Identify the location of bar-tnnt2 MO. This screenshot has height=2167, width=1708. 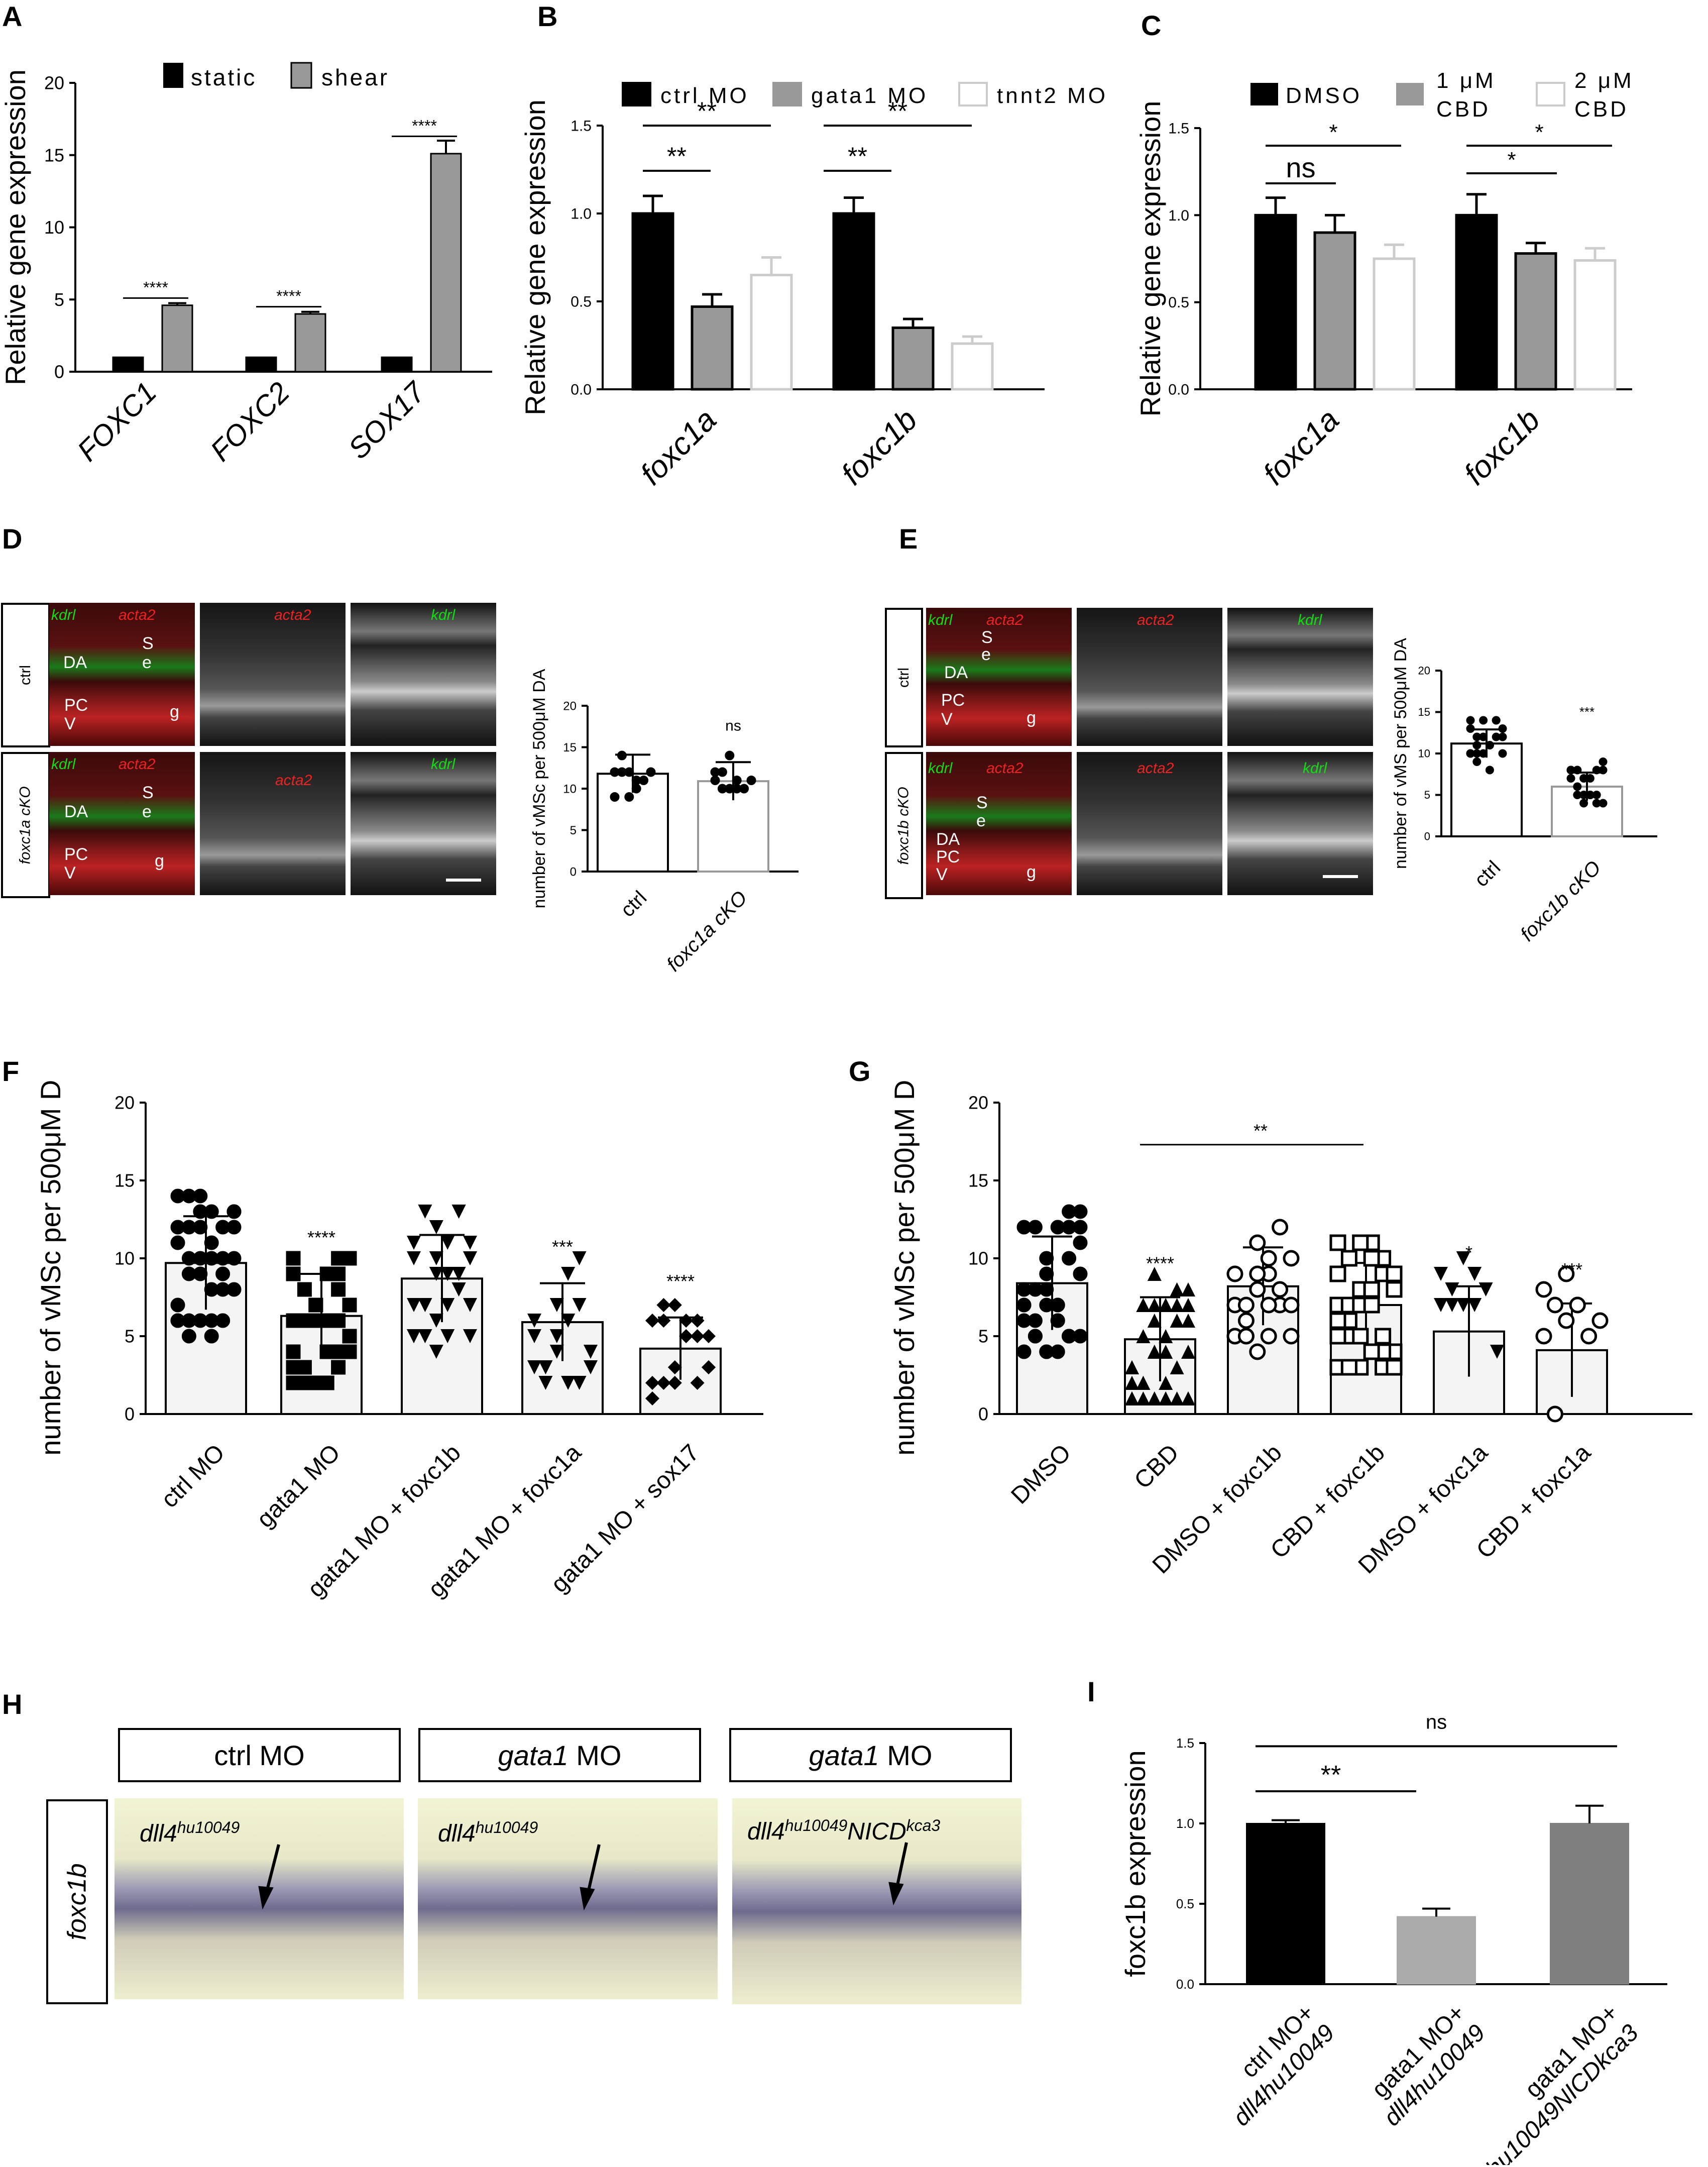
(972, 366).